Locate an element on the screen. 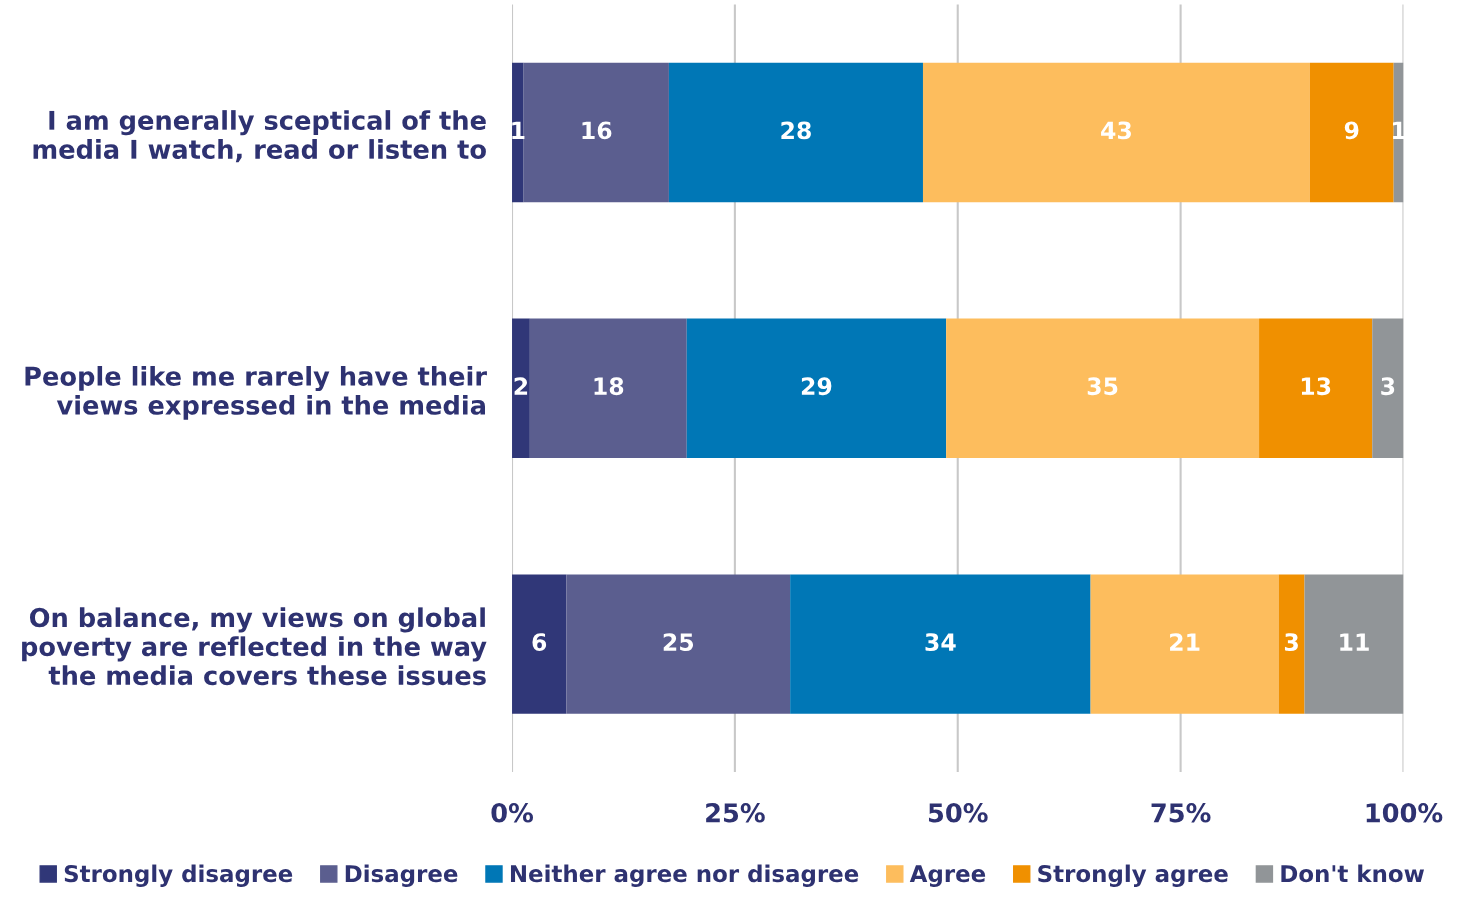 Image resolution: width=1465 pixels, height=903 pixels. data-label: 28 is located at coordinates (796, 130).